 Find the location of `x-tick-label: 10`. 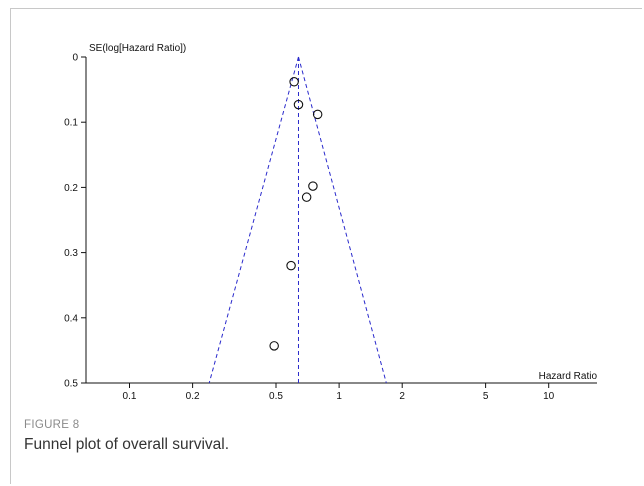

x-tick-label: 10 is located at coordinates (549, 396).